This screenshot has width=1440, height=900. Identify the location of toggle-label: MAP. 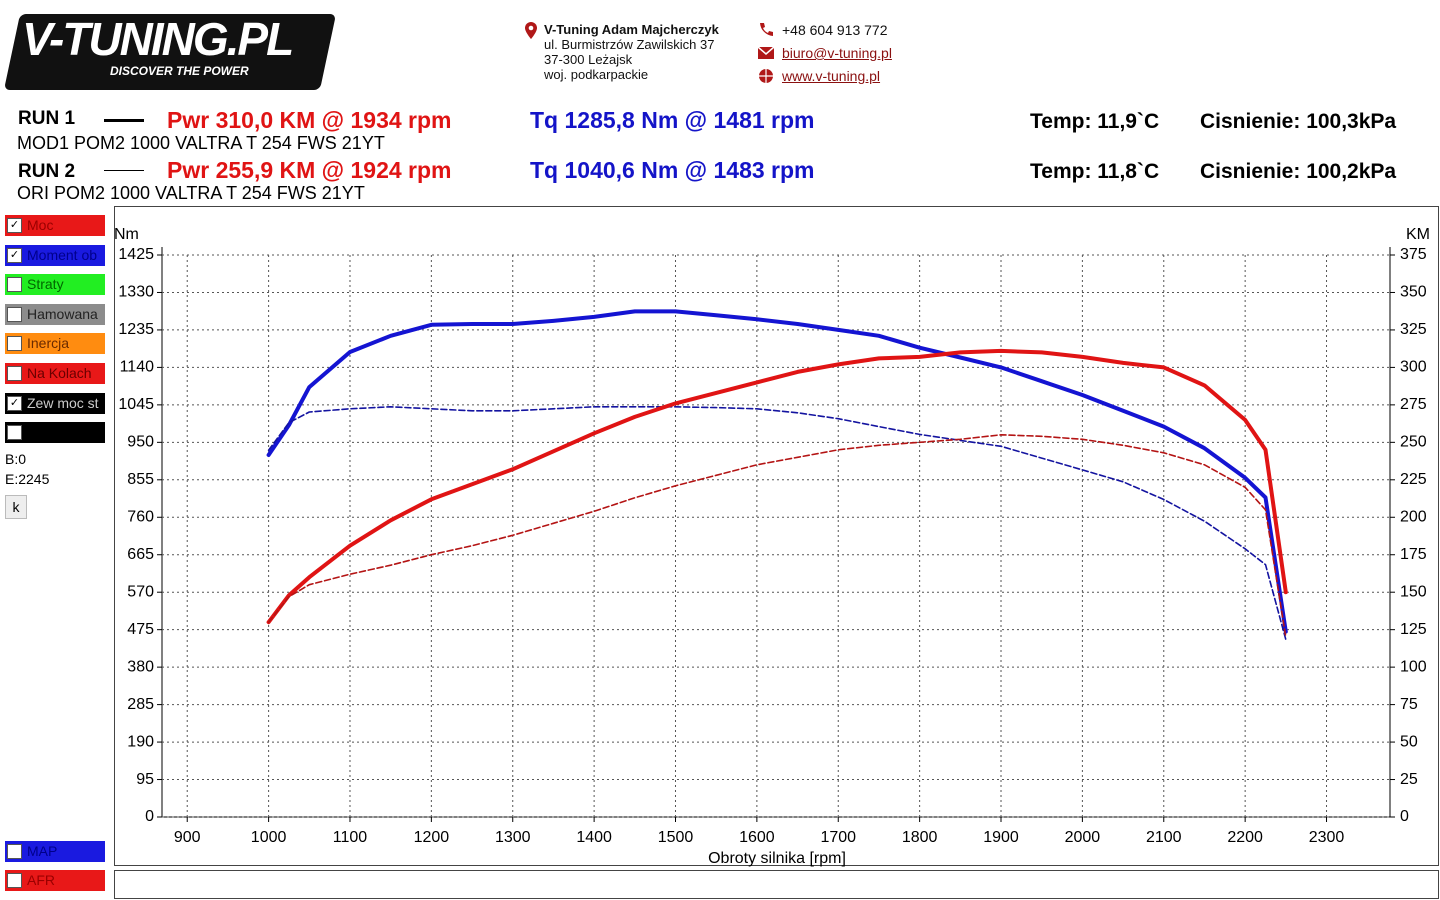
(42, 851).